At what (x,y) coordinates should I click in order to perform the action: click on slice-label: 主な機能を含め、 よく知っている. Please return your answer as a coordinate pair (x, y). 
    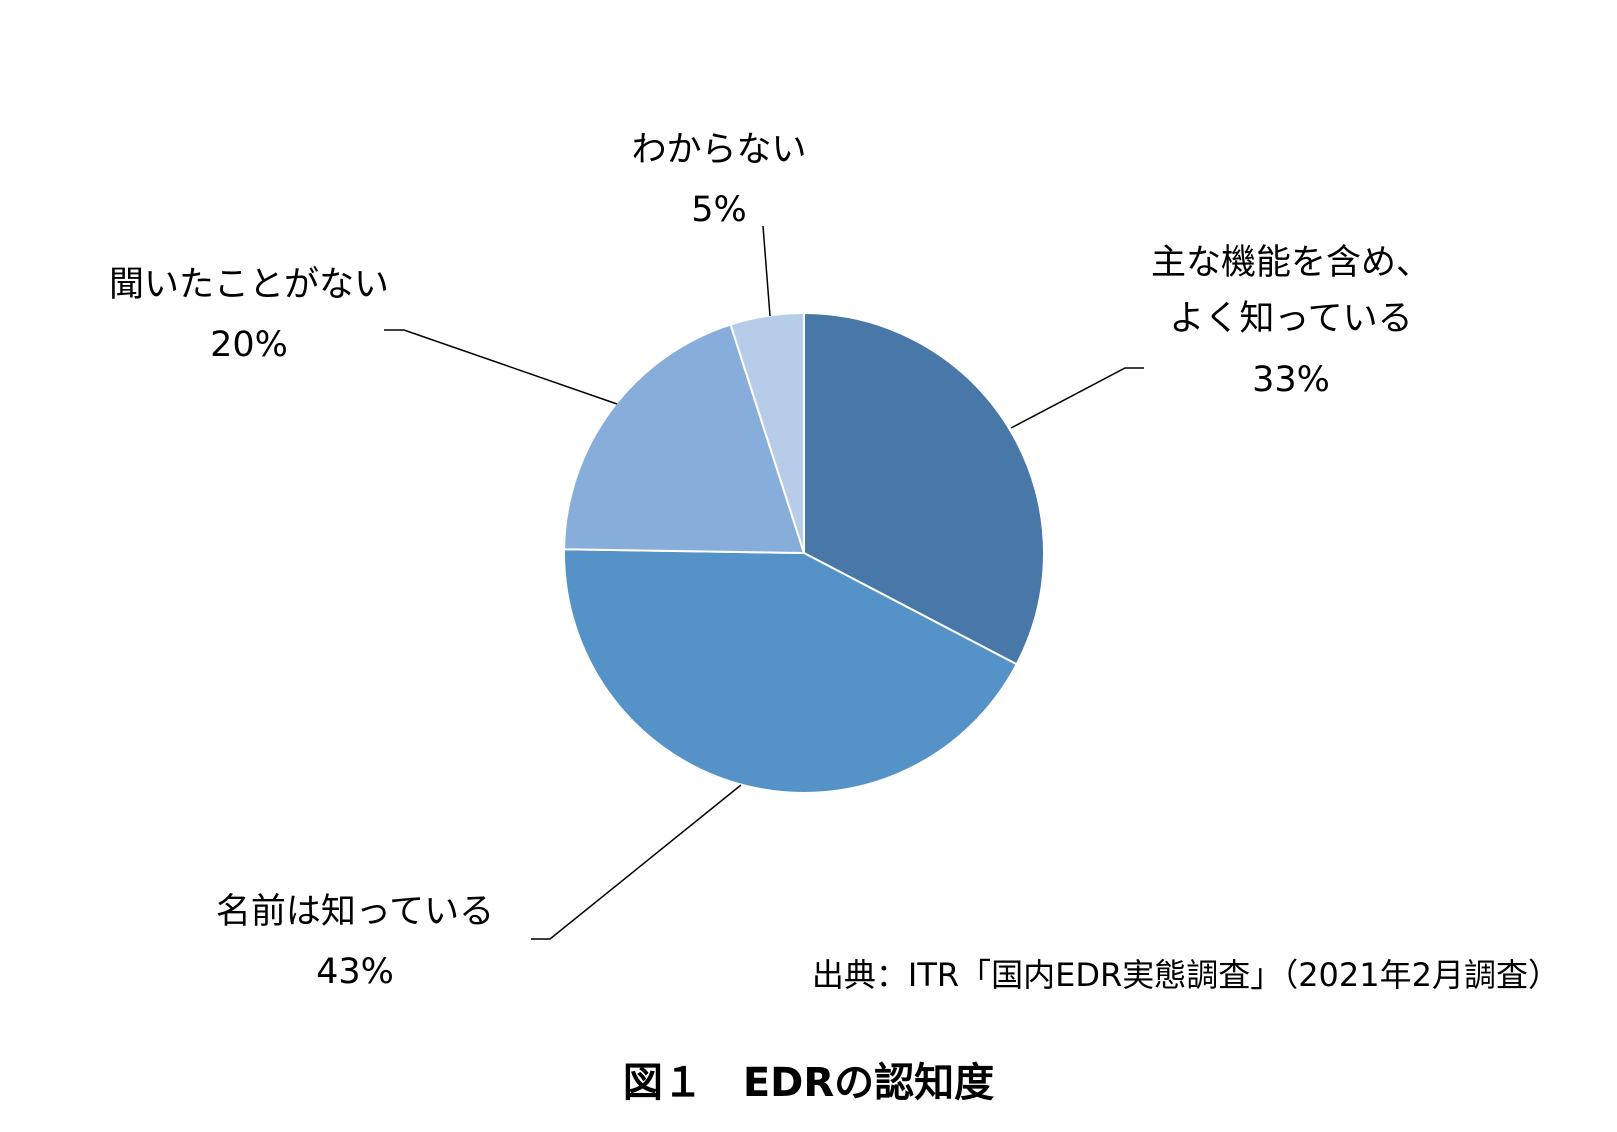
    Looking at the image, I should click on (1291, 291).